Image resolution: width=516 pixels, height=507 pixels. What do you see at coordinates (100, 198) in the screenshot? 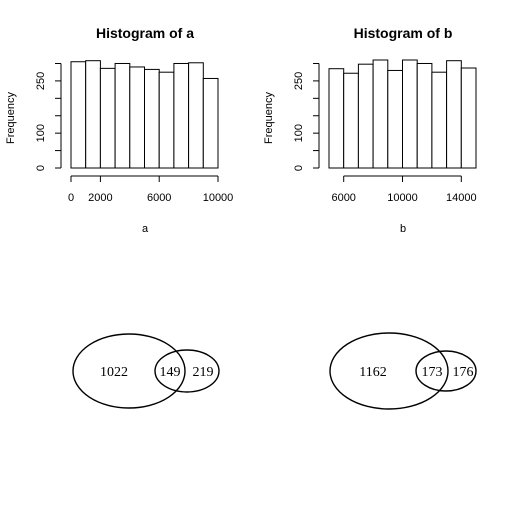
I see `histogram-a-x-tick-label: 2000` at bounding box center [100, 198].